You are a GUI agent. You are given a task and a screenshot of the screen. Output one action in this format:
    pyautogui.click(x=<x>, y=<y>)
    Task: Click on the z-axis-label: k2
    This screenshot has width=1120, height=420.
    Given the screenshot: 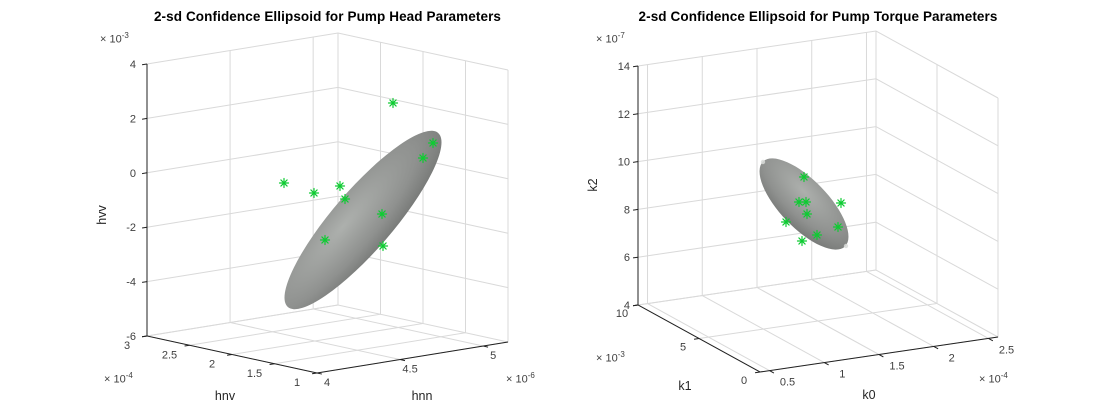 What is the action you would take?
    pyautogui.click(x=593, y=184)
    